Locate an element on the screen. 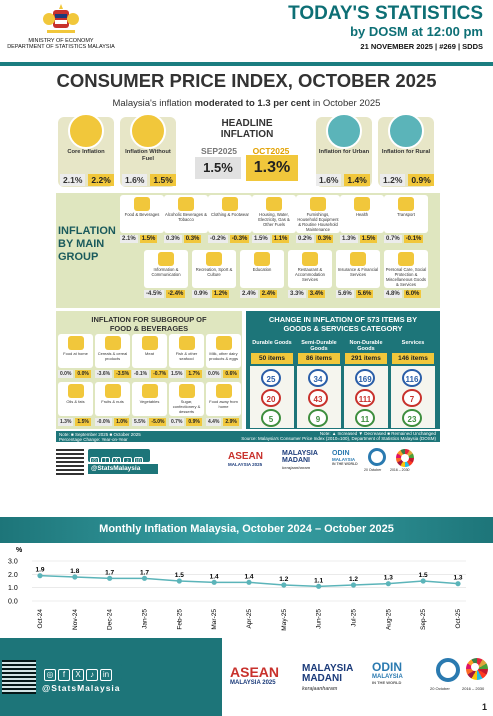 The image size is (493, 716). fb-item-name: Food away from home is located at coordinates (223, 404).